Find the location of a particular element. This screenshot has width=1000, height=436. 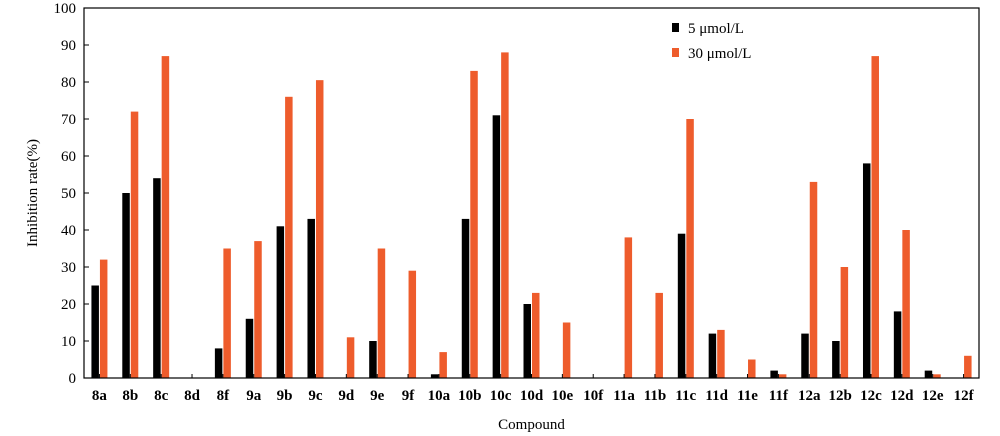

x-tick-label-12b: 12b is located at coordinates (839, 396).